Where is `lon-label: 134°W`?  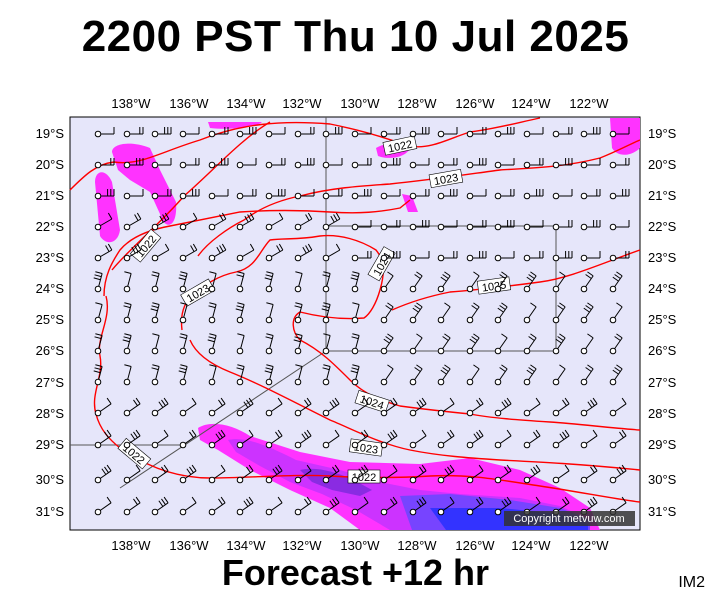 lon-label: 134°W is located at coordinates (246, 103).